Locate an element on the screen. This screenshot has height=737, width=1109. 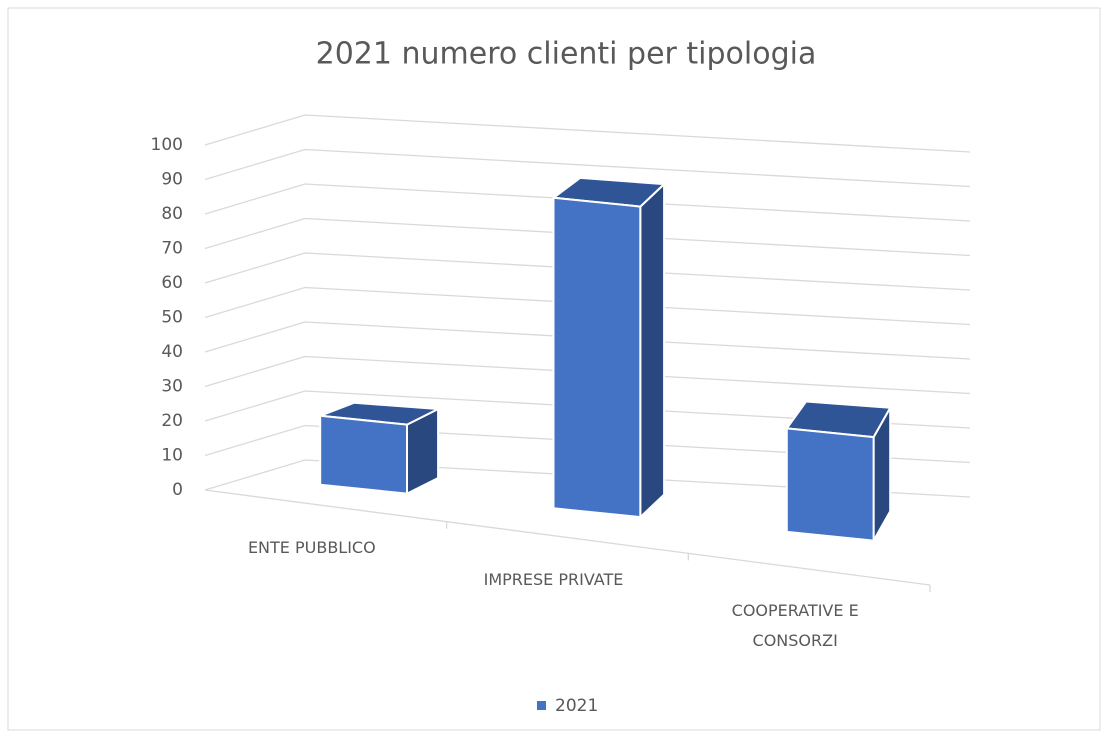
x-tick-label: IMPRESE PRIVATE is located at coordinates (553, 579).